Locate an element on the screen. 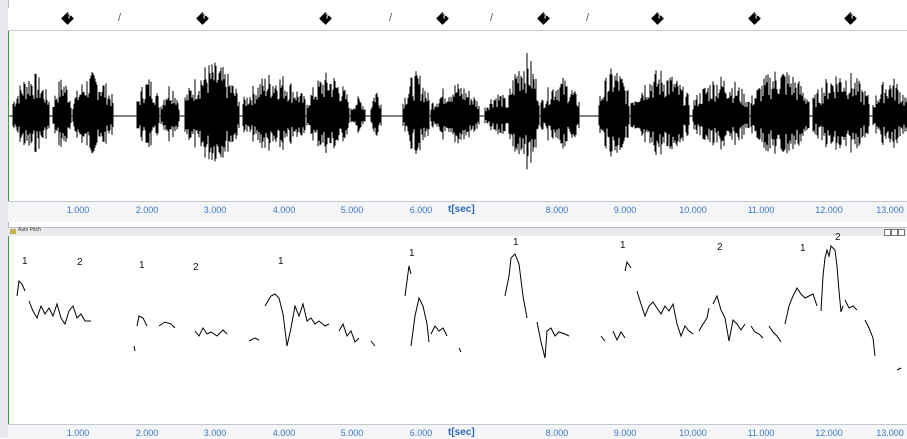 This screenshot has width=907, height=439. annotation-marker-2: ? is located at coordinates (202, 18).